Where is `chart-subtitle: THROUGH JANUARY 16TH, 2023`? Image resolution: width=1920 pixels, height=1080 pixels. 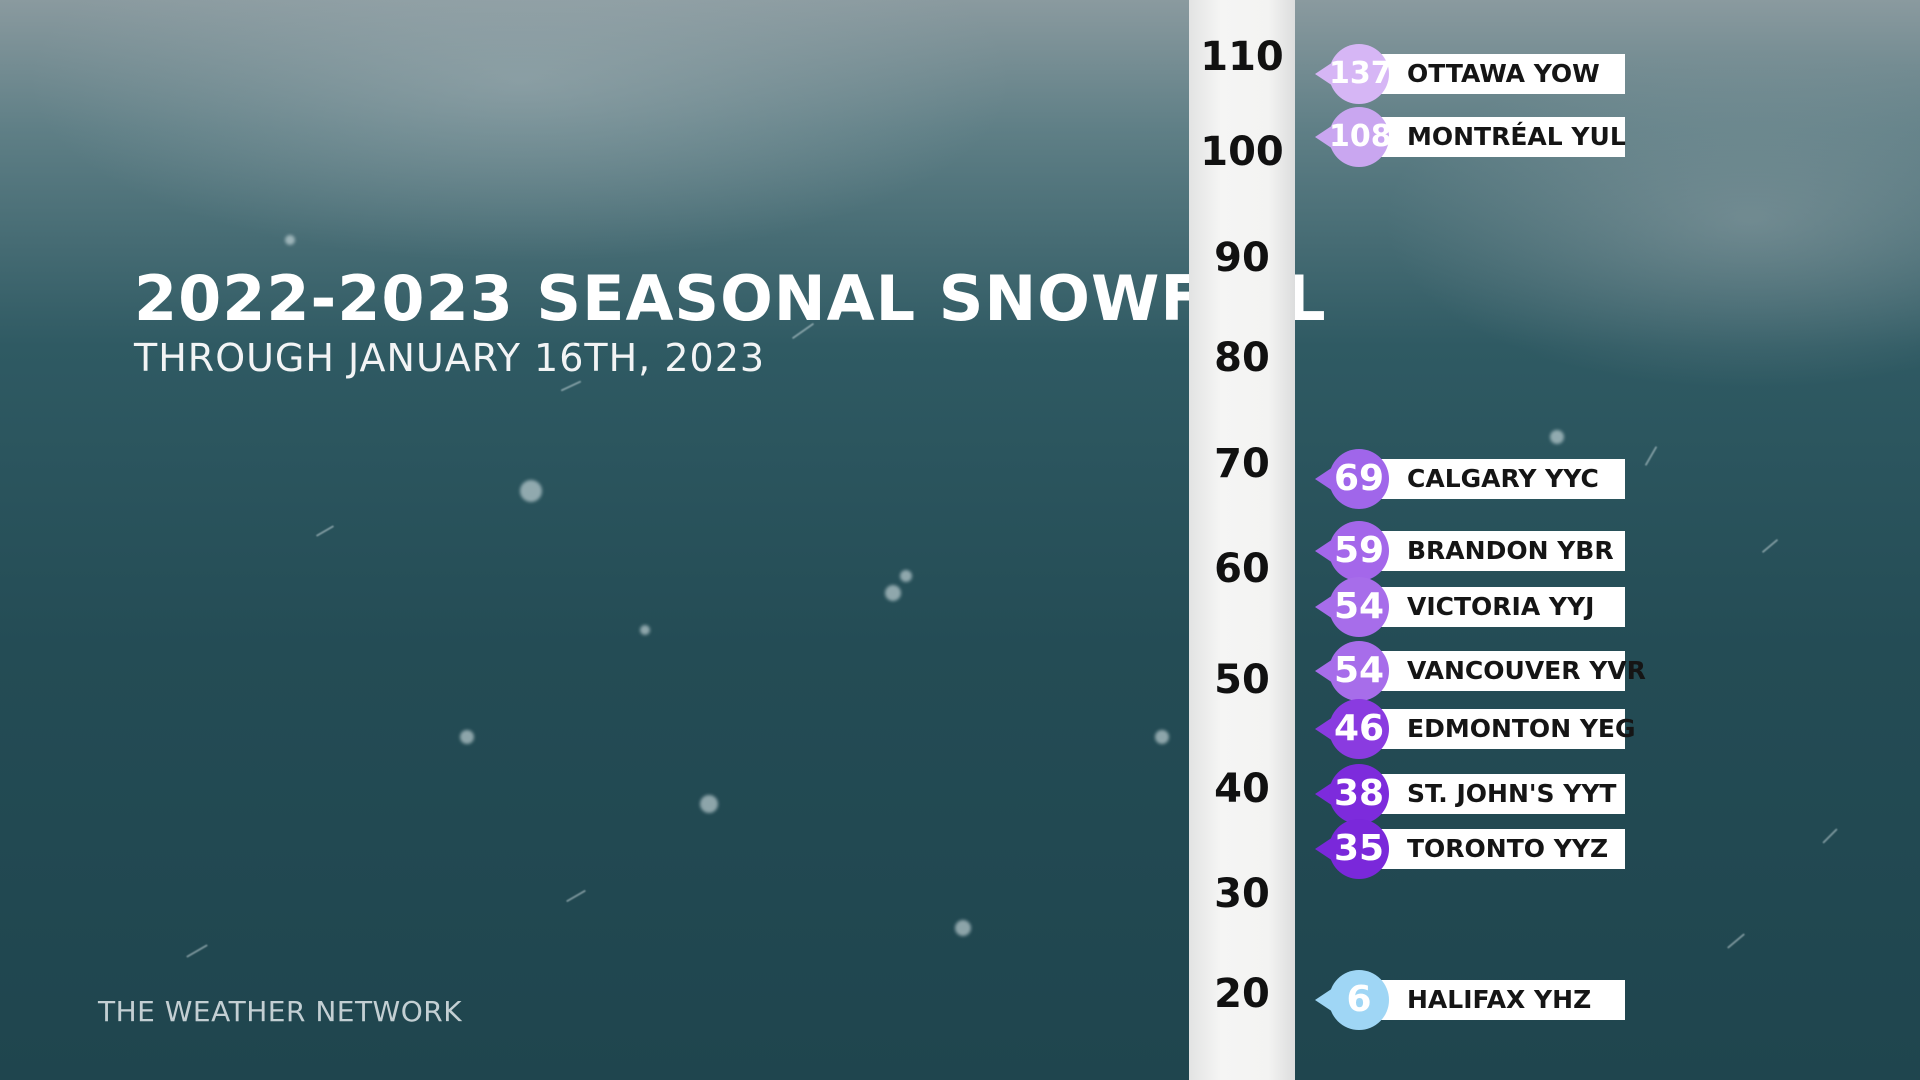
chart-subtitle: THROUGH JANUARY 16TH, 2023 is located at coordinates (450, 358).